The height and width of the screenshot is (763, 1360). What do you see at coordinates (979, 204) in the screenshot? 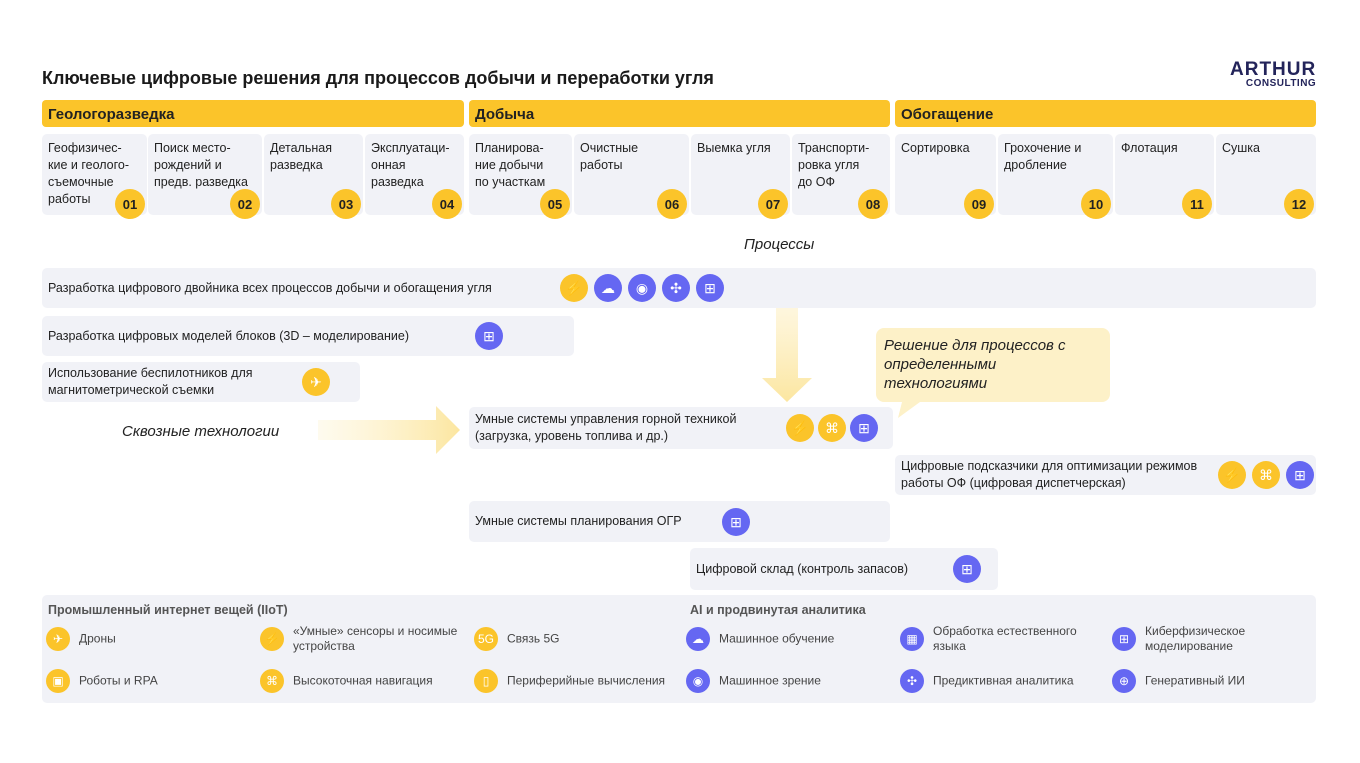
I see `process-number: 09` at bounding box center [979, 204].